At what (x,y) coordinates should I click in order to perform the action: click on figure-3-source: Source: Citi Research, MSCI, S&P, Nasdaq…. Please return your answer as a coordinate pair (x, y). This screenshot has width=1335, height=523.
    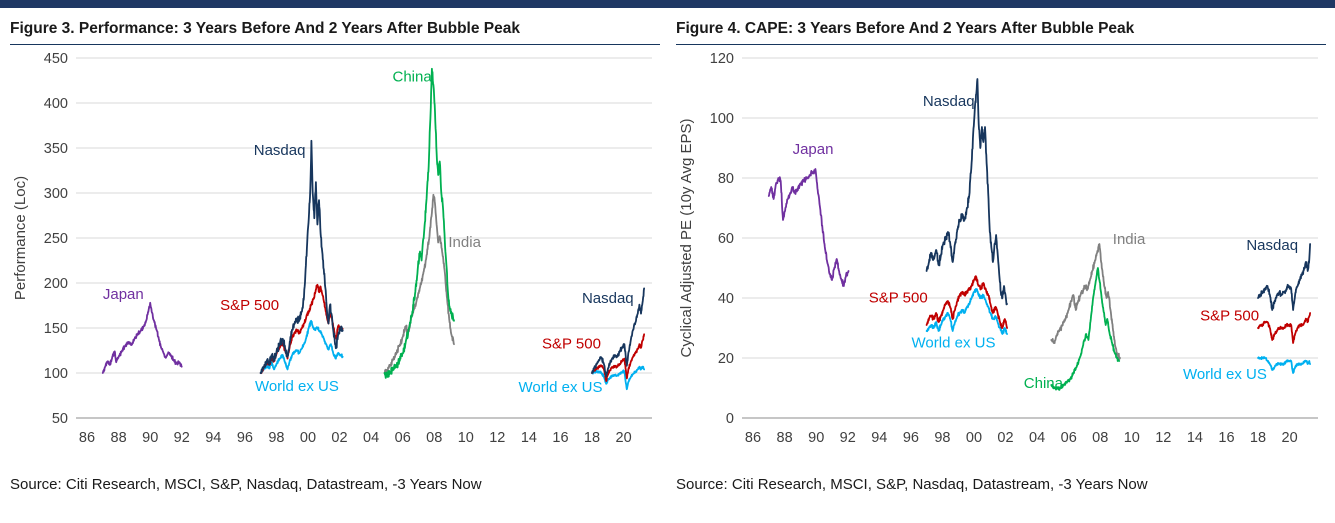
    Looking at the image, I should click on (246, 484).